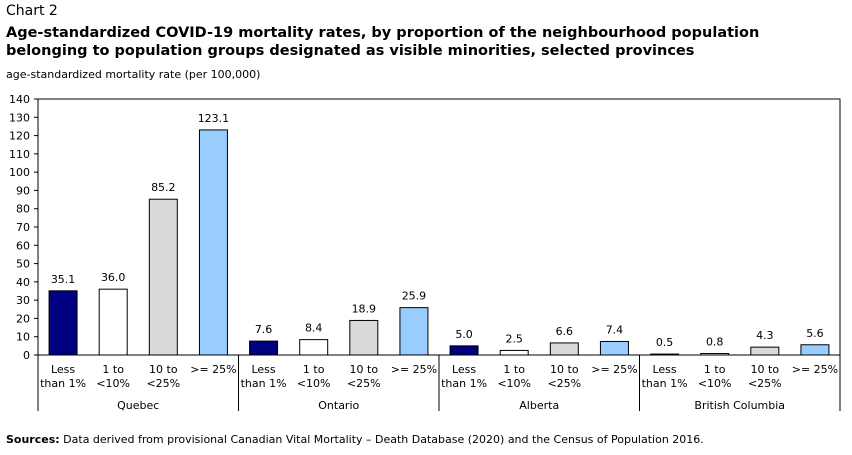 The image size is (852, 455). I want to click on data-label: 0.5, so click(665, 342).